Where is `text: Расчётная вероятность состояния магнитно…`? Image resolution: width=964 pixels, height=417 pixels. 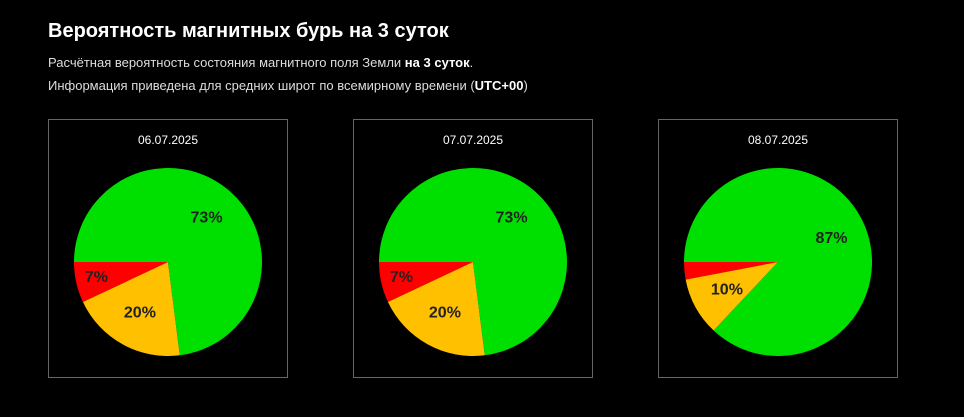
text: Расчётная вероятность состояния магнитно… is located at coordinates (226, 62).